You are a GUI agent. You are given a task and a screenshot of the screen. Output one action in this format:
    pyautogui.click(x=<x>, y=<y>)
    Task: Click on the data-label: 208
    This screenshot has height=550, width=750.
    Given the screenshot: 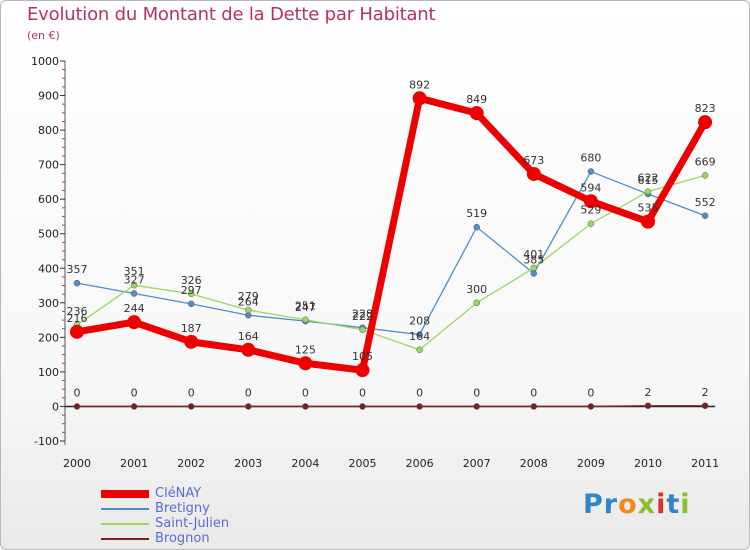 What is the action you would take?
    pyautogui.click(x=419, y=321)
    